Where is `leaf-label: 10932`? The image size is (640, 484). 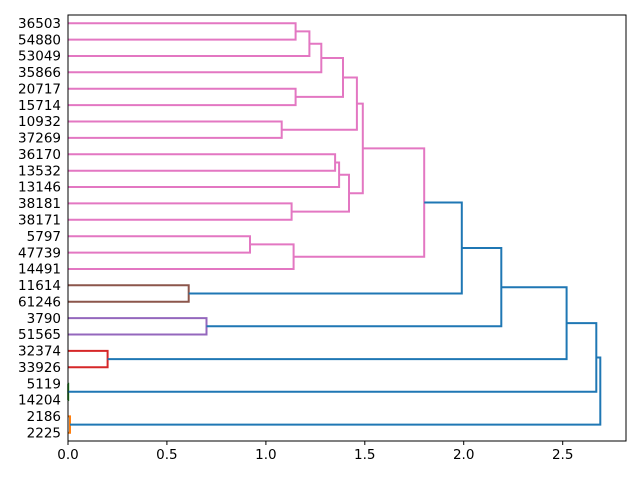
leaf-label: 10932 is located at coordinates (39, 122).